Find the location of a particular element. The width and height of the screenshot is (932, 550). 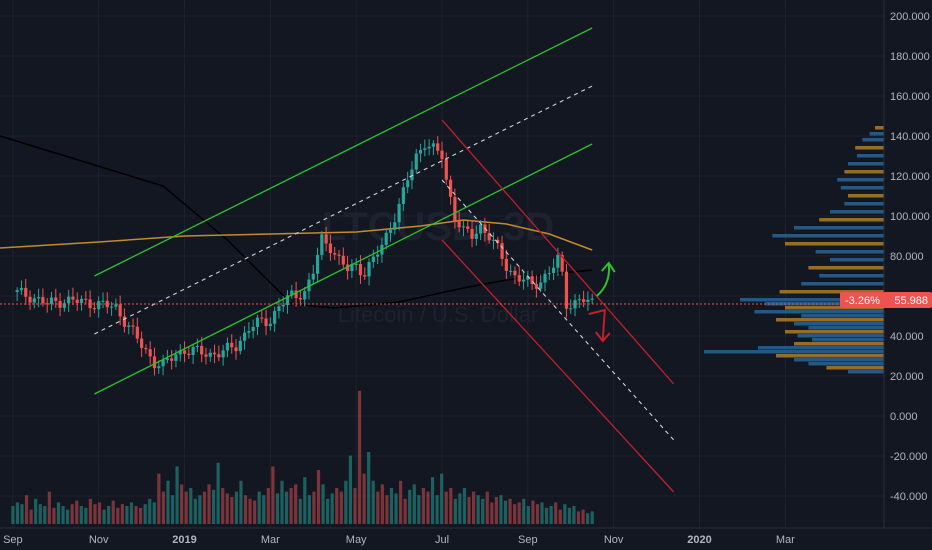

watermark-symbol: LTCUSD, 3D is located at coordinates (438, 227).